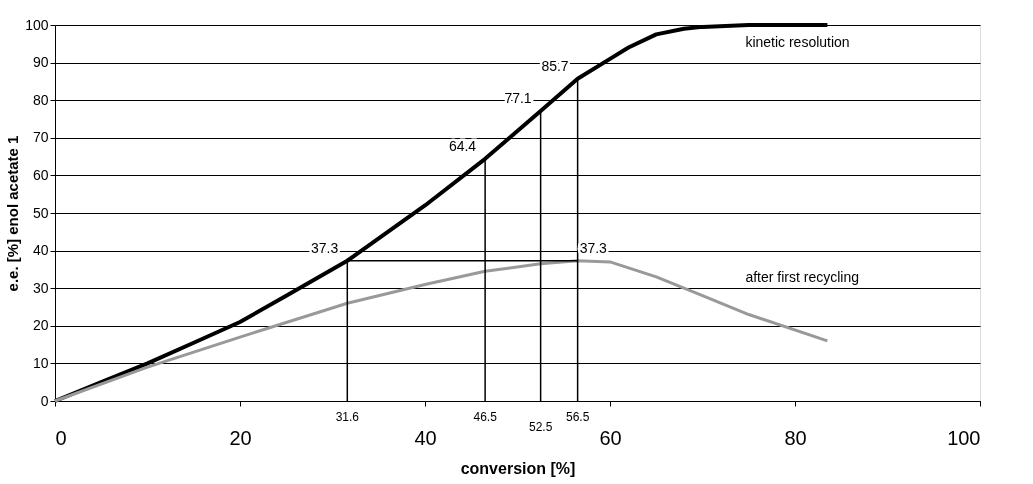 The image size is (1033, 484). I want to click on annotation: 64.4, so click(462, 145).